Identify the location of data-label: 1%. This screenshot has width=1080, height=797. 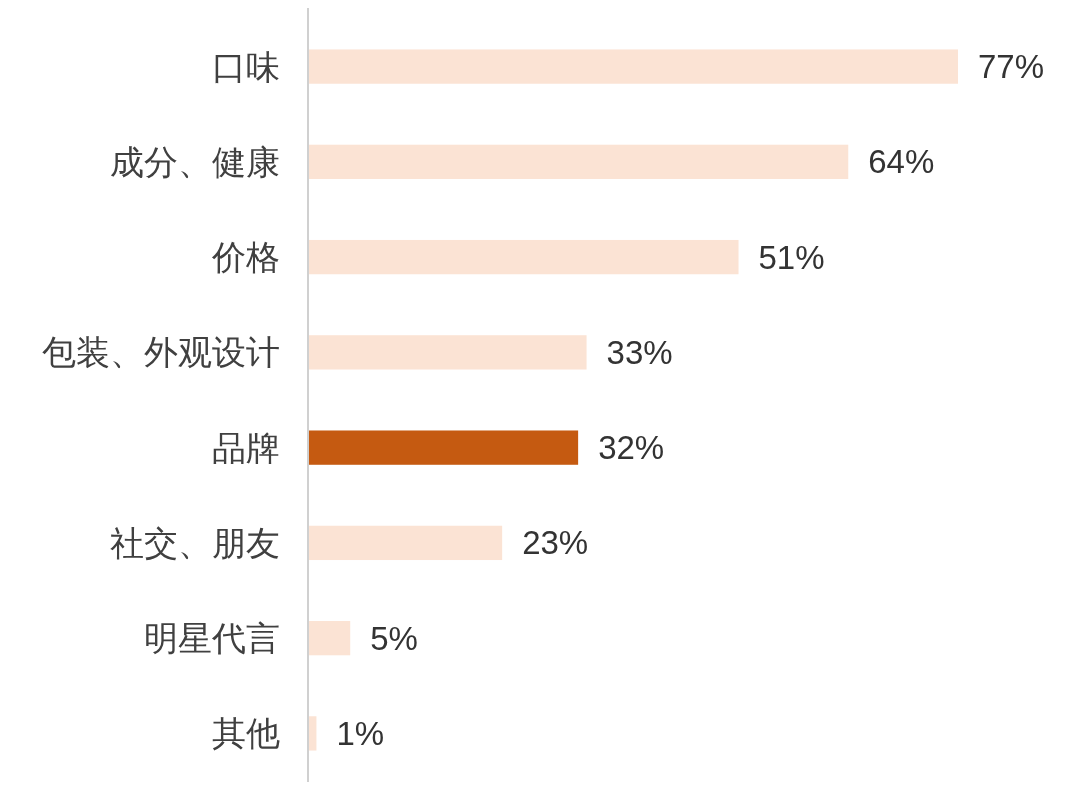
(360, 733).